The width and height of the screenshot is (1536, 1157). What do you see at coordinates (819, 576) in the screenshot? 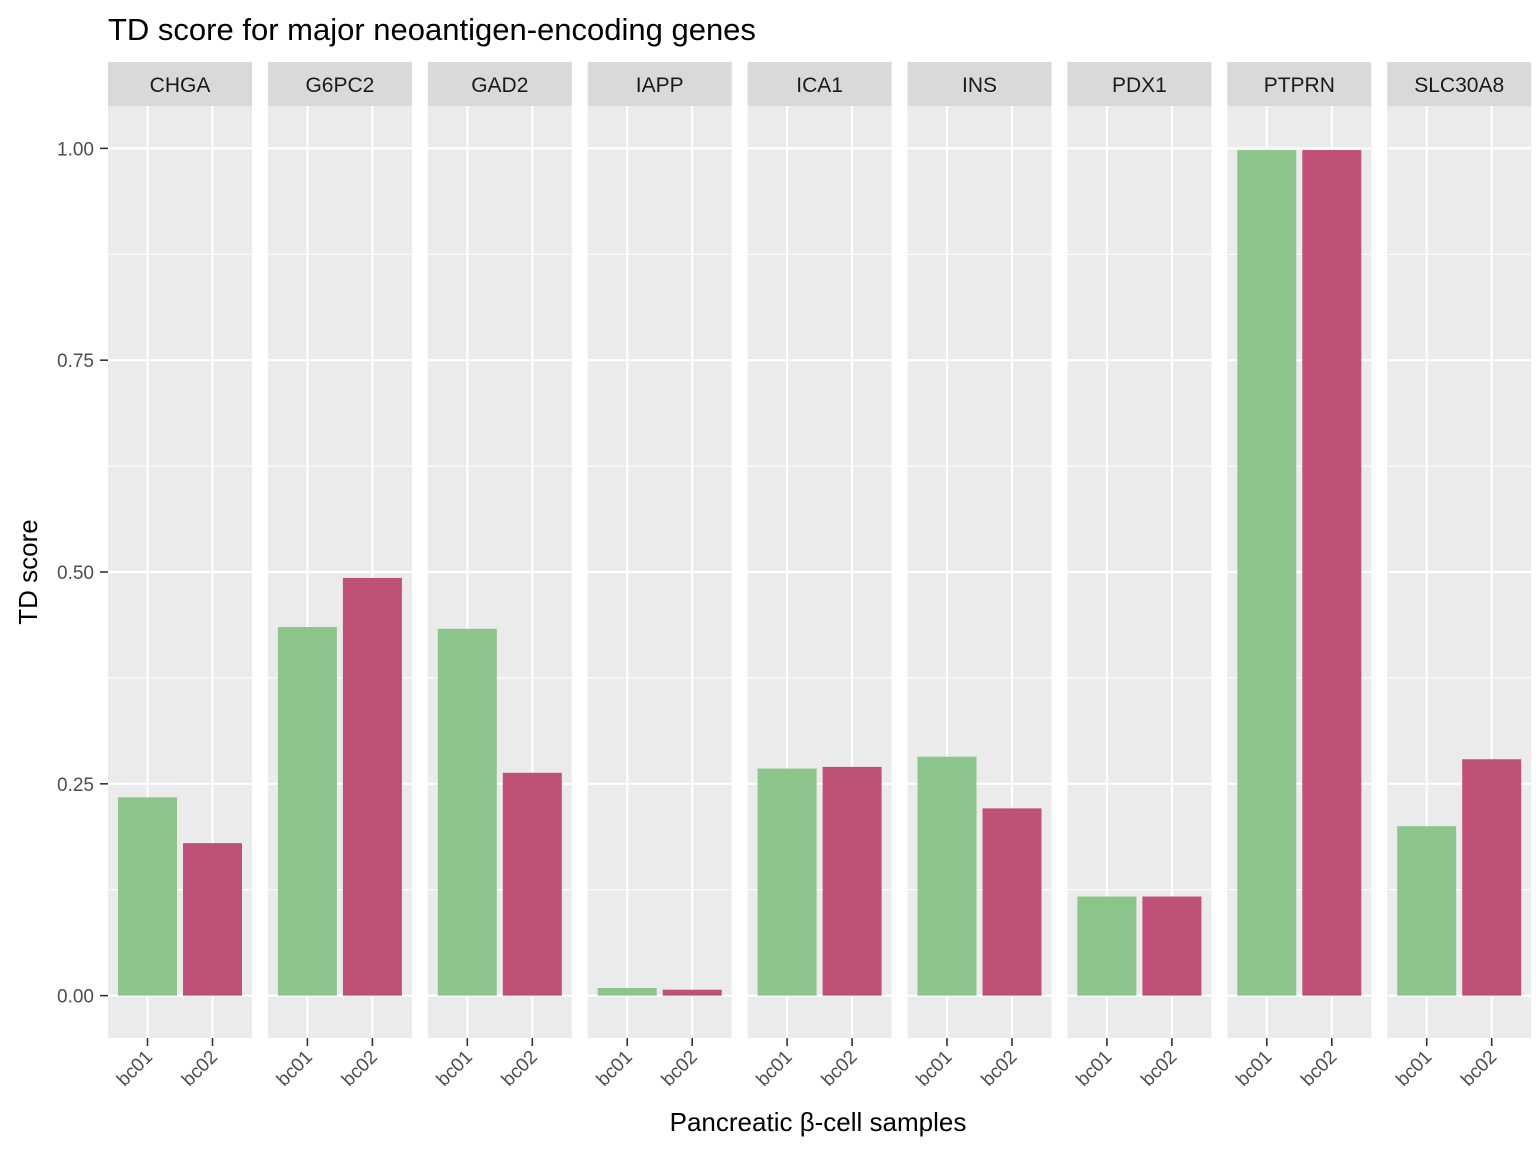
I see `facet-panel-ica1: ICA1 bc01 bc02` at bounding box center [819, 576].